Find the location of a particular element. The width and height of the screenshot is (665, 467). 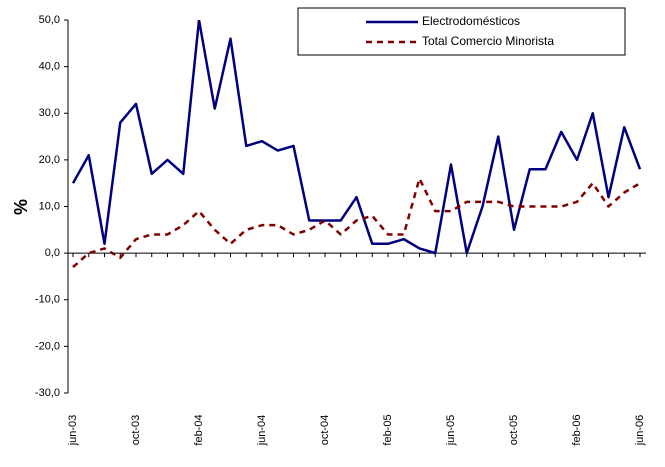

legend-label: Electrodomésticos is located at coordinates (471, 21).